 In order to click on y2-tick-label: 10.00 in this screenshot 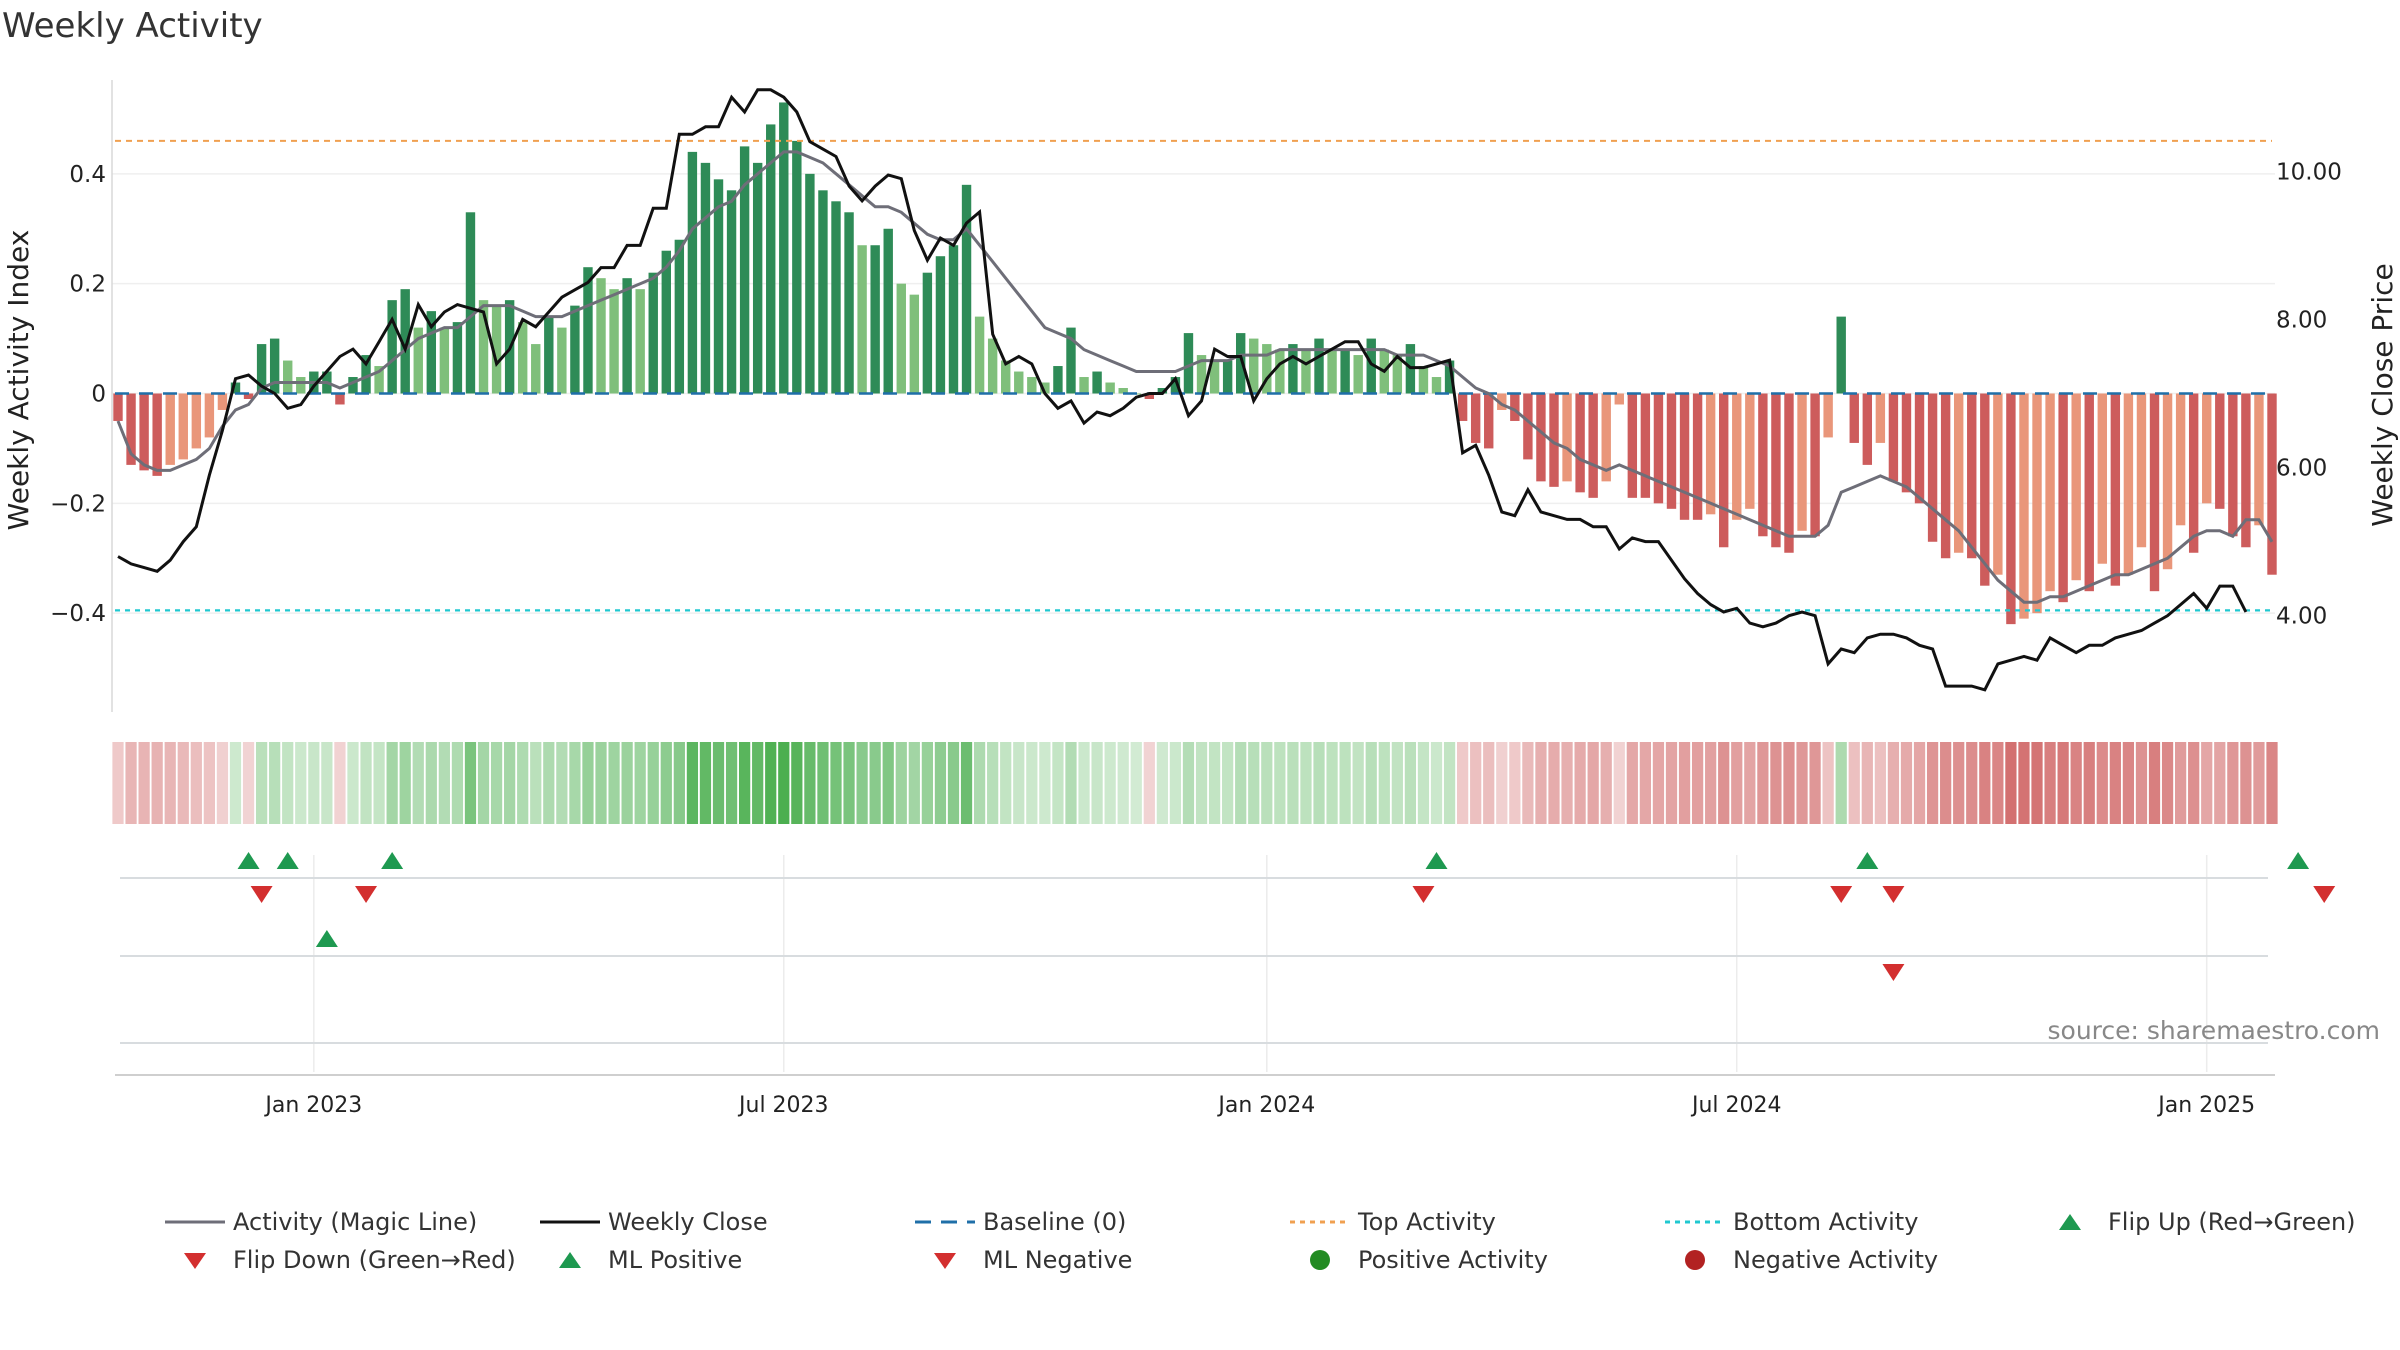, I will do `click(2309, 172)`.